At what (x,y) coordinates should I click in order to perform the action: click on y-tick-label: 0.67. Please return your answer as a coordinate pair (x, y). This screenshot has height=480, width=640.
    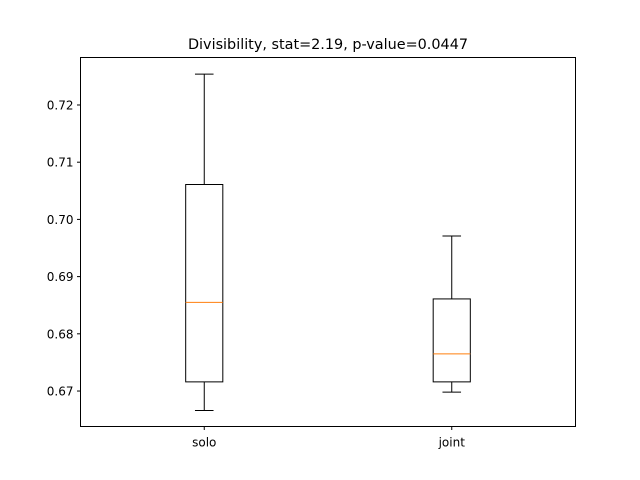
    Looking at the image, I should click on (60, 392).